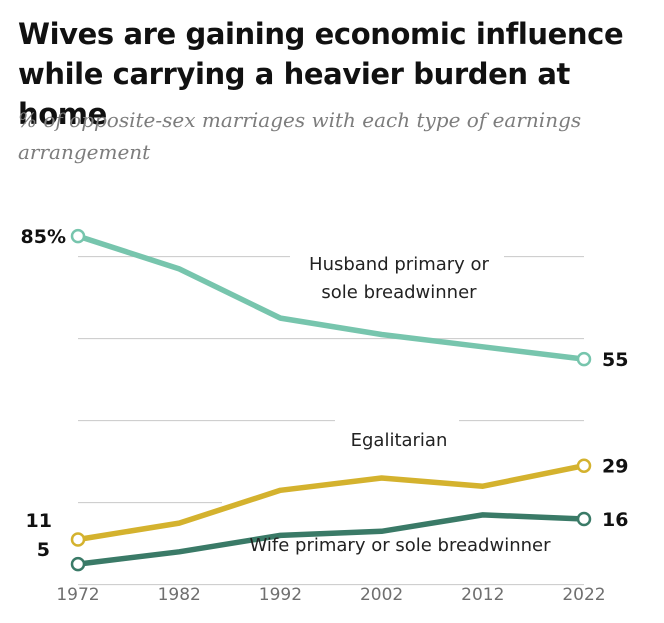 This screenshot has height=623, width=664. I want to click on series-line-egalitarian, so click(331, 502).